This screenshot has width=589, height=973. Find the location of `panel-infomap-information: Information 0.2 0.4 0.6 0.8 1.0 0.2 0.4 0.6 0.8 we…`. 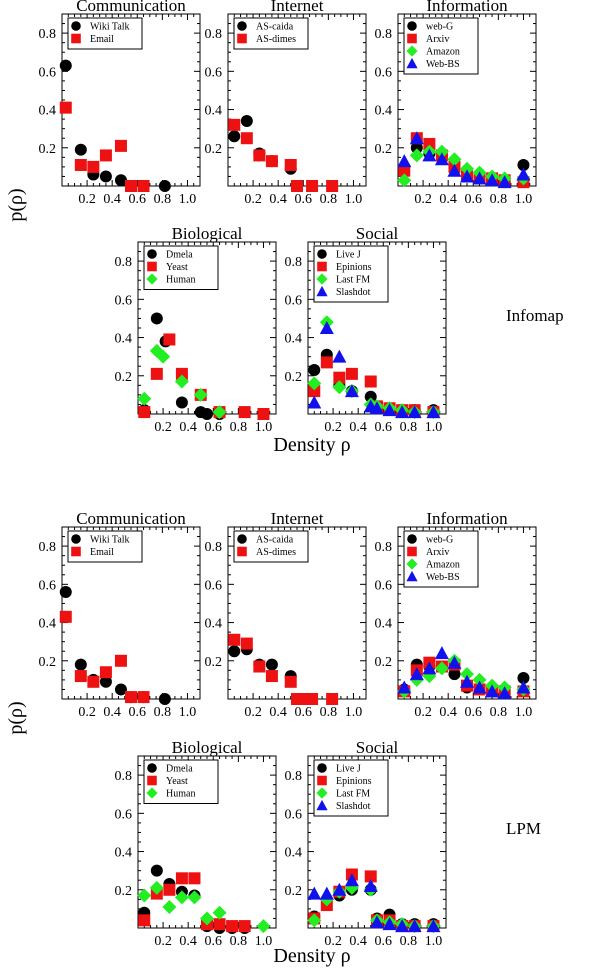

panel-infomap-information: Information 0.2 0.4 0.6 0.8 1.0 0.2 0.4 0.6 0.8 we… is located at coordinates (456, 103).